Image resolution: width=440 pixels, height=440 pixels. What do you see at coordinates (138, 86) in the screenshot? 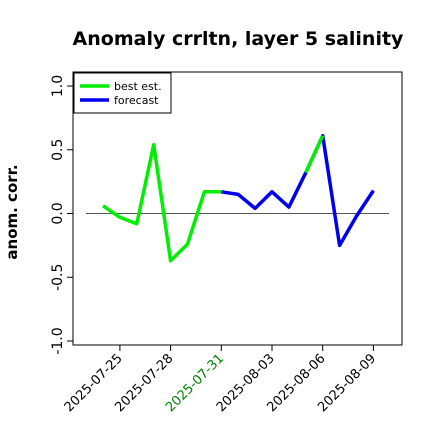
I see `legend-label: best est.` at bounding box center [138, 86].